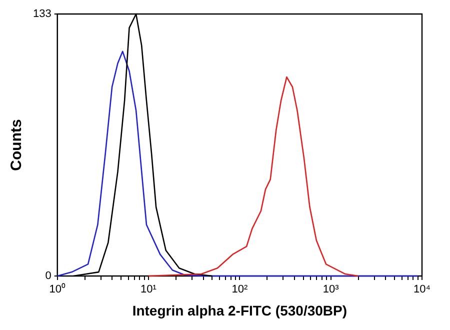 The width and height of the screenshot is (450, 330). What do you see at coordinates (331, 290) in the screenshot?
I see `x-tick-label: 10³` at bounding box center [331, 290].